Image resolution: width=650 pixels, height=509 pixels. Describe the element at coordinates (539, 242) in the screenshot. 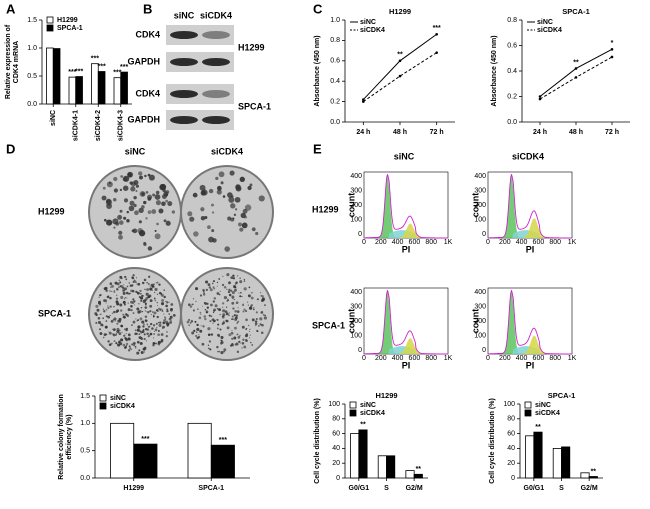

I see `flow-x-tick-label: 600` at that location.